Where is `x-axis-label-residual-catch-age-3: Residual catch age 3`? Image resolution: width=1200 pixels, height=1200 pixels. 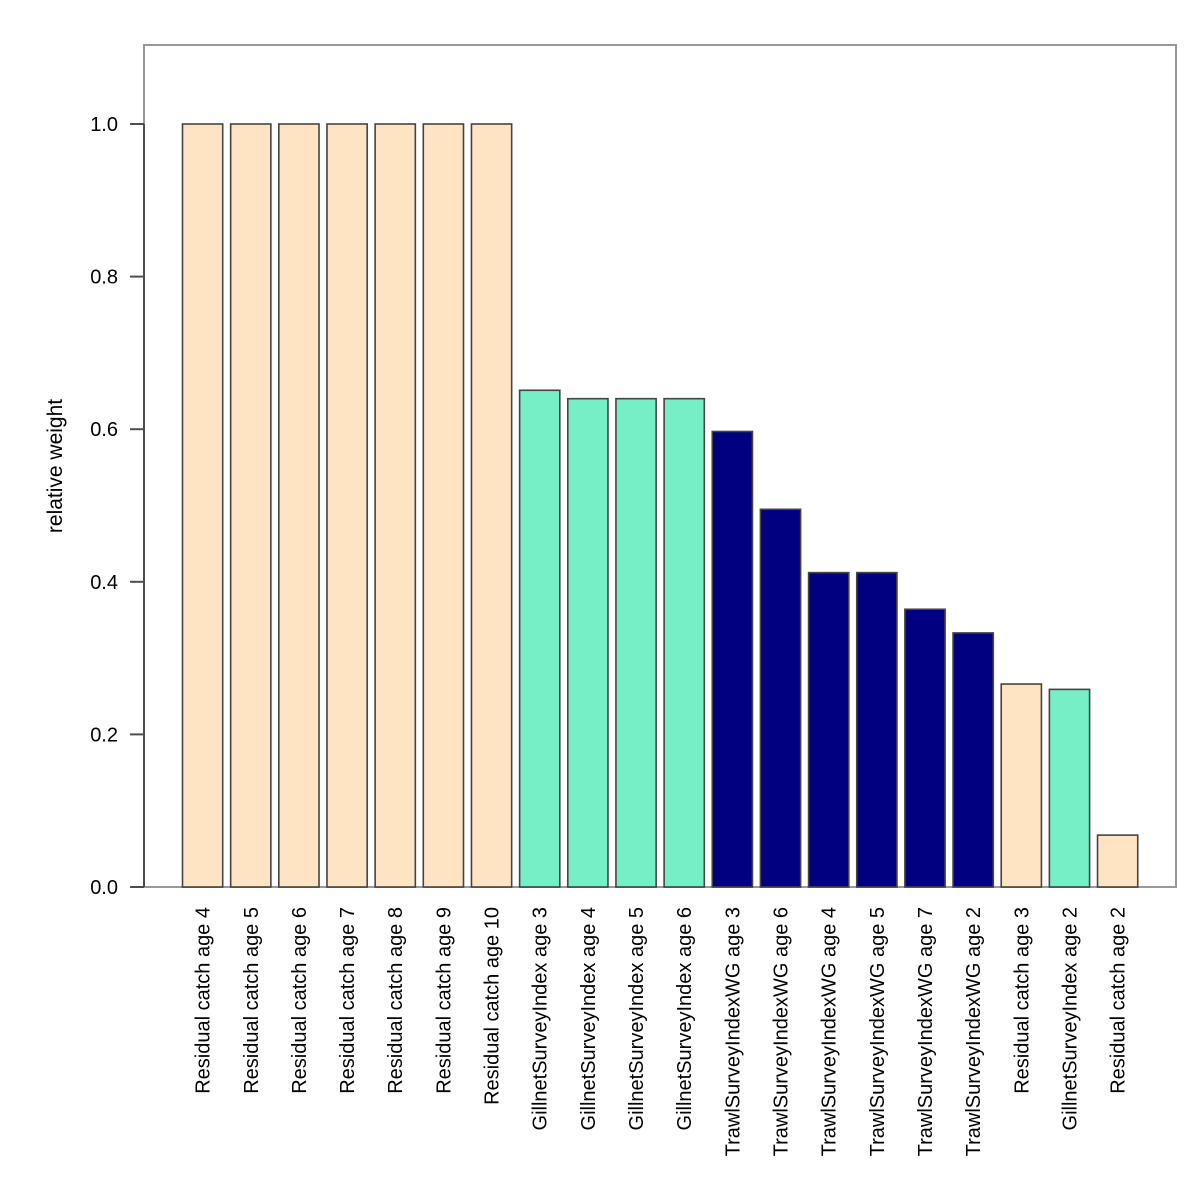 x-axis-label-residual-catch-age-3: Residual catch age 3 is located at coordinates (1022, 1000).